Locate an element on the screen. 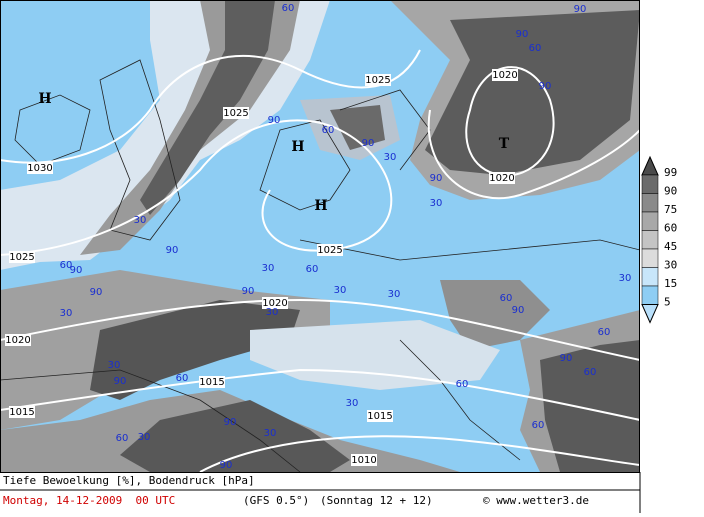 This screenshot has height=517, width=704. legend-cap-top is located at coordinates (650, 165).